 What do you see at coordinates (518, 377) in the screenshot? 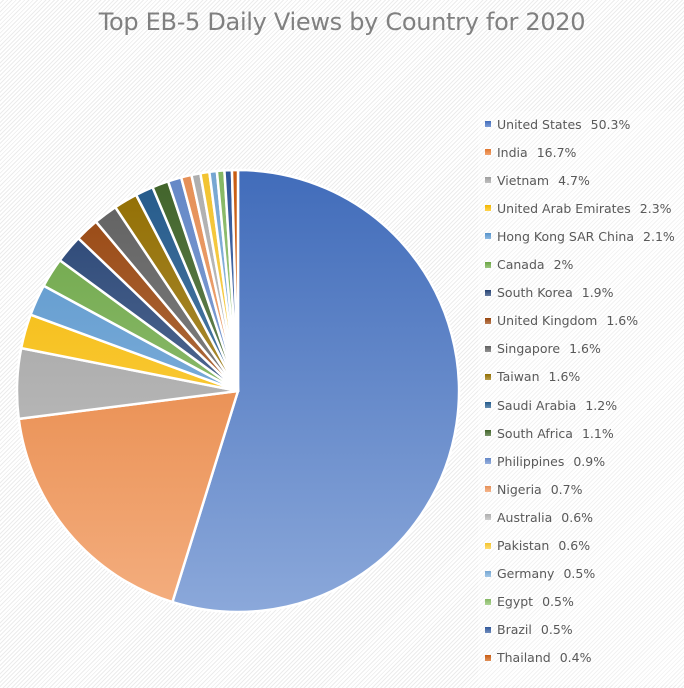
I see `legend-label: Taiwan` at bounding box center [518, 377].